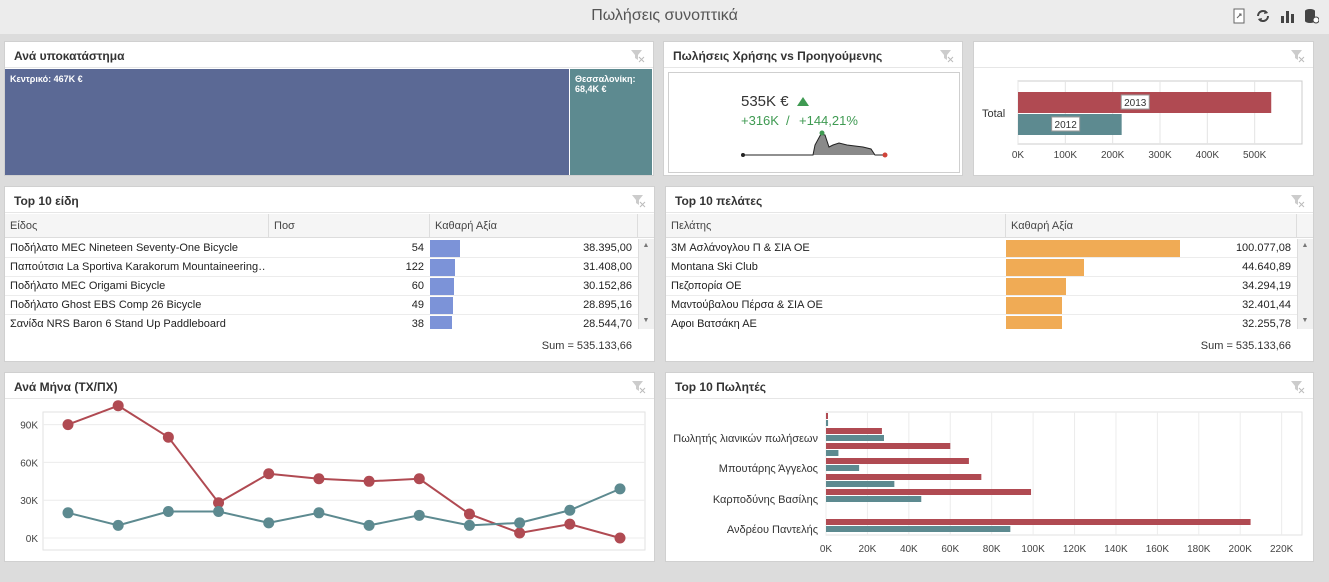 This screenshot has height=582, width=1329. Describe the element at coordinates (664, 15) in the screenshot. I see `dashboard-title: Πωλήσεις συνοπτικά` at that location.